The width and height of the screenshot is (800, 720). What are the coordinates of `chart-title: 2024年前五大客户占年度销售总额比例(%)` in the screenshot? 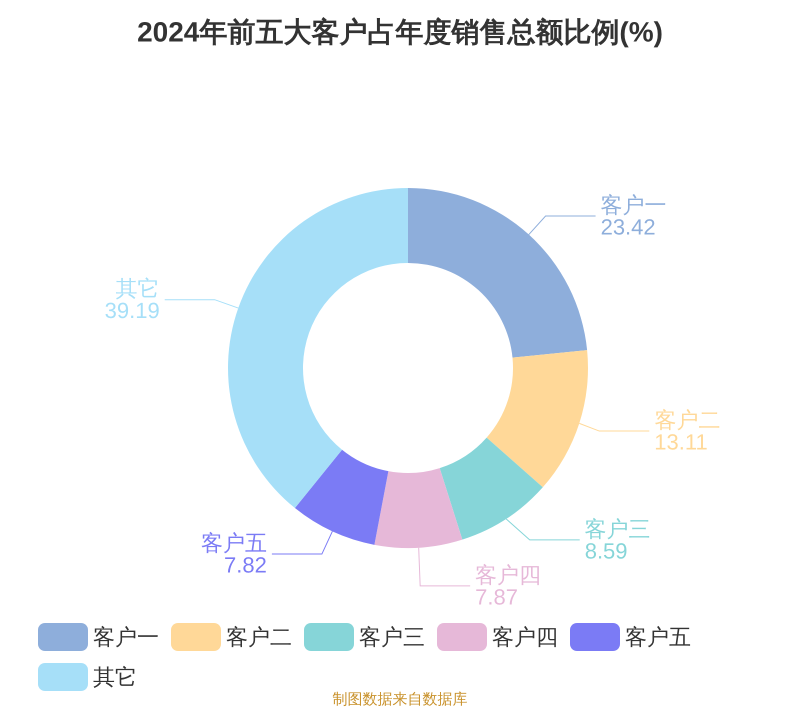 It's located at (400, 32).